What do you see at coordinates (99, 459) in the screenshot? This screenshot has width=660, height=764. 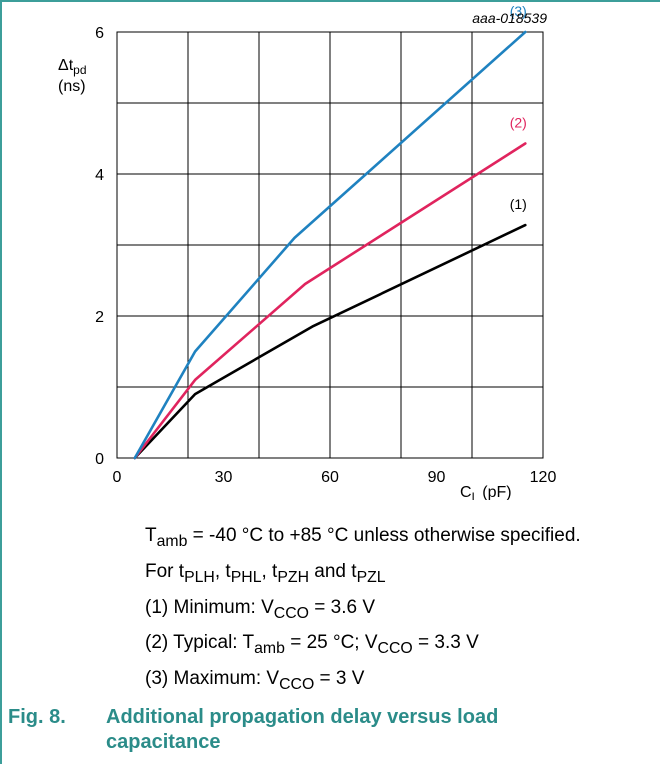 I see `y-tick-label: 0` at bounding box center [99, 459].